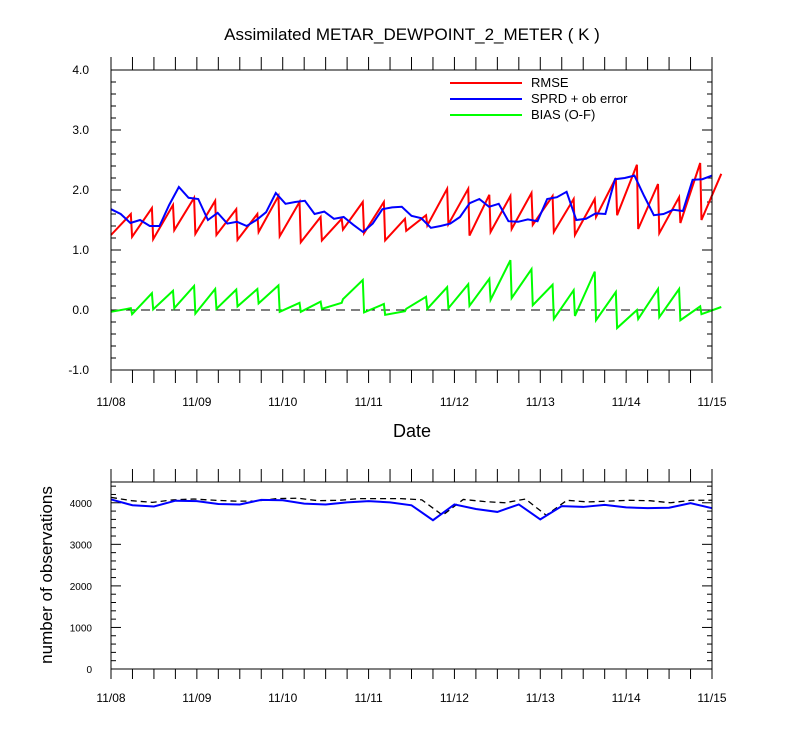  Describe the element at coordinates (78, 370) in the screenshot. I see `y-tick-label: -1.0` at that location.